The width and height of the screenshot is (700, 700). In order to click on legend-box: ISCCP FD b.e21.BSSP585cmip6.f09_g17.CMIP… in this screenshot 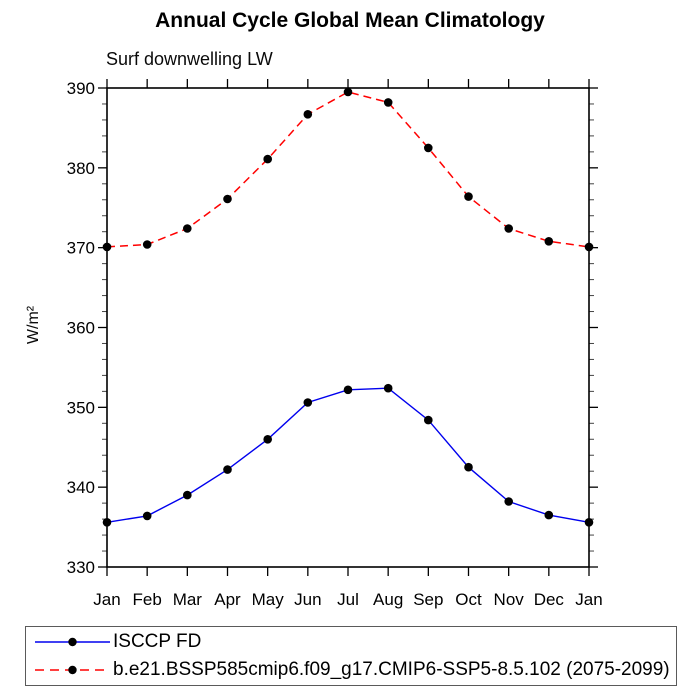, I will do `click(351, 656)`.